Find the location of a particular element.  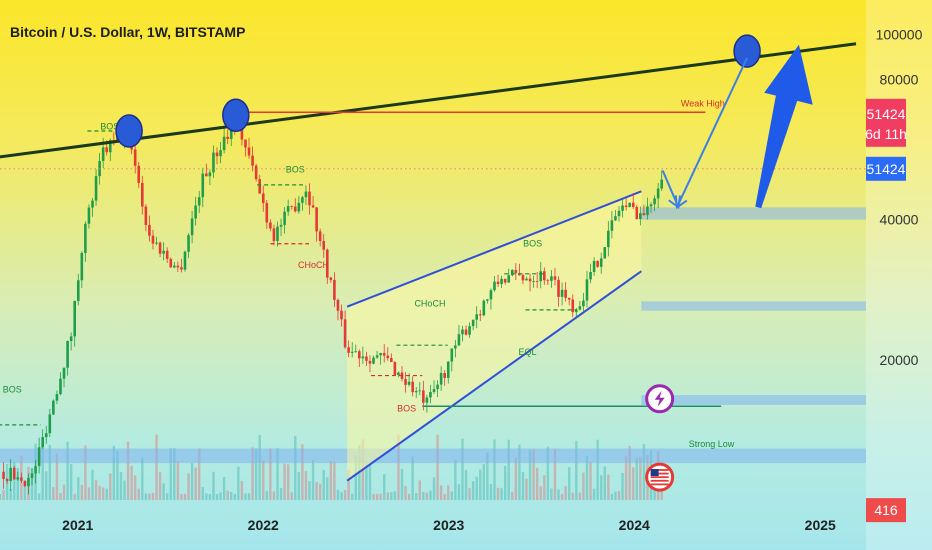

volume-badge is located at coordinates (886, 510).